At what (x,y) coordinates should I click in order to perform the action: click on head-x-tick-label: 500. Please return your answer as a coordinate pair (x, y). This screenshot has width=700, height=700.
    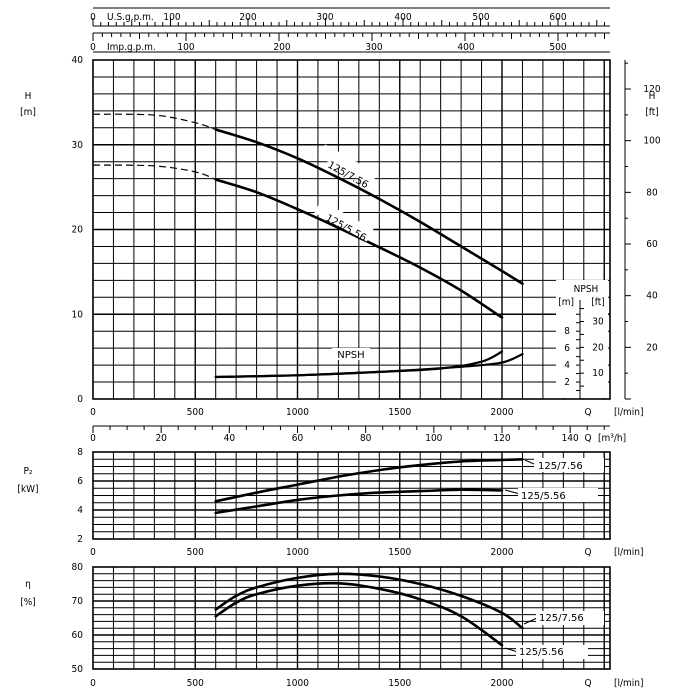
    Looking at the image, I should click on (195, 412).